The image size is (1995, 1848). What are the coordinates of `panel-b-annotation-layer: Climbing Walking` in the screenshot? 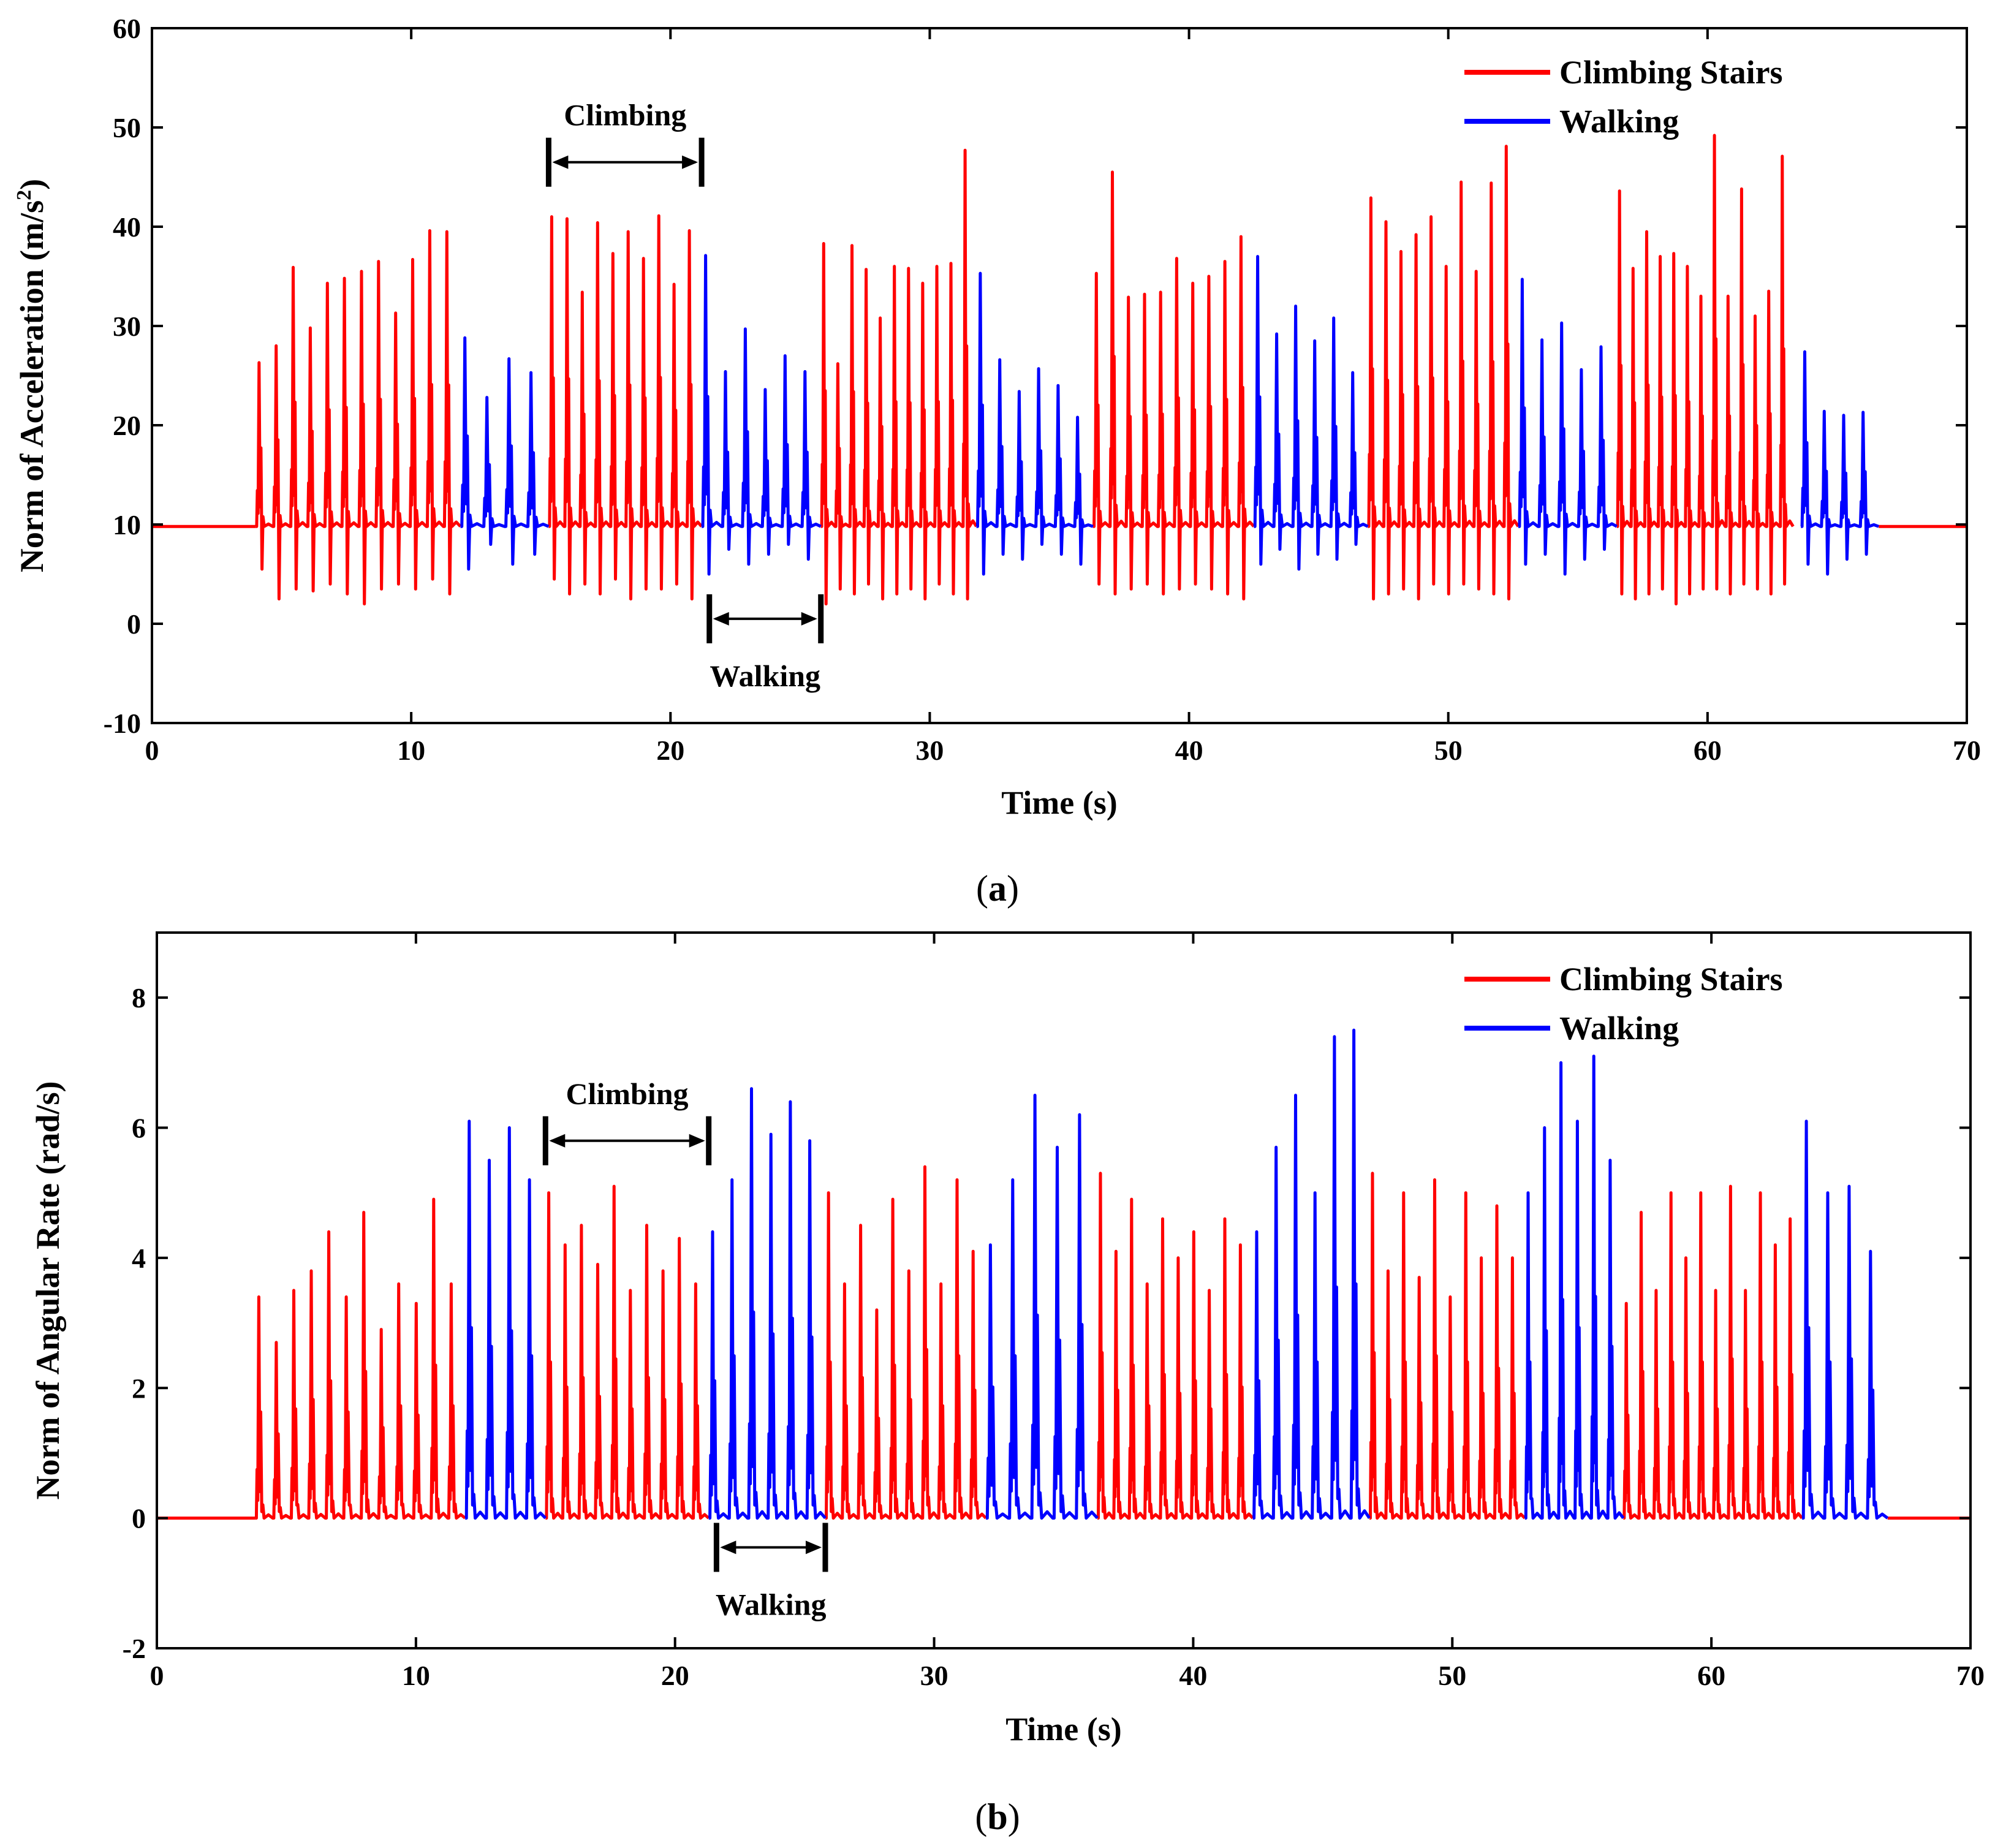 It's located at (685, 1349).